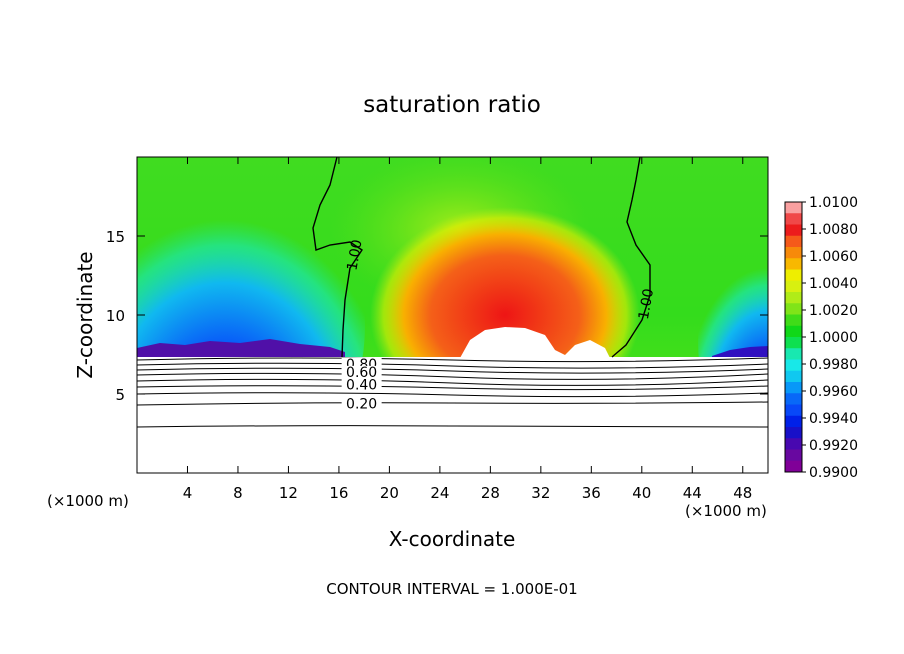 The image size is (904, 654). I want to click on contour-line-1-00-right, so click(631, 257).